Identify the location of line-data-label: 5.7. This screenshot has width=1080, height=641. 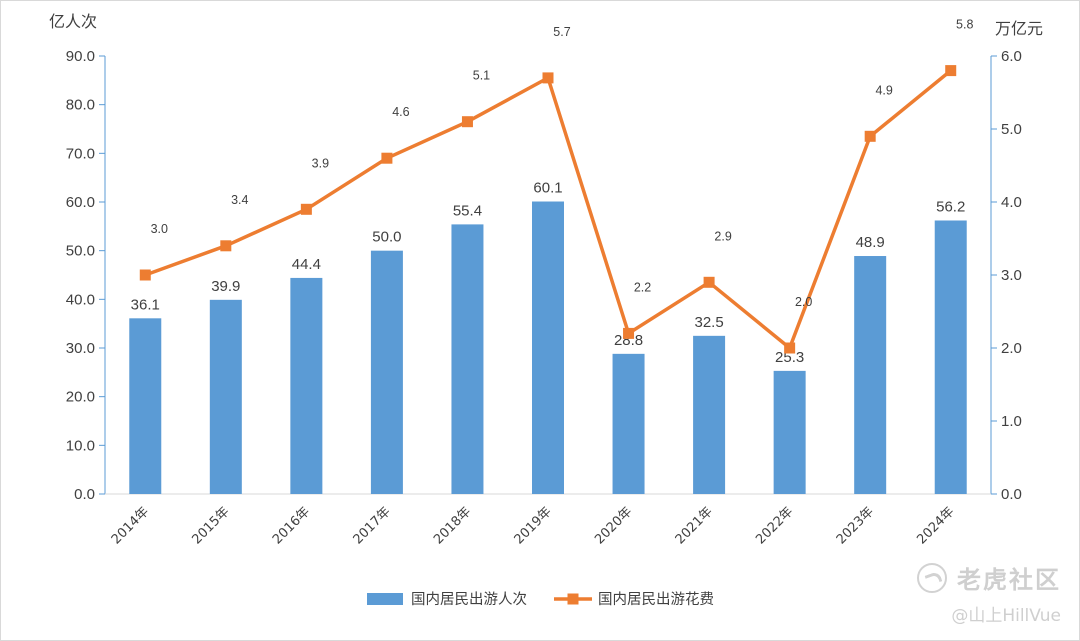
(561, 32).